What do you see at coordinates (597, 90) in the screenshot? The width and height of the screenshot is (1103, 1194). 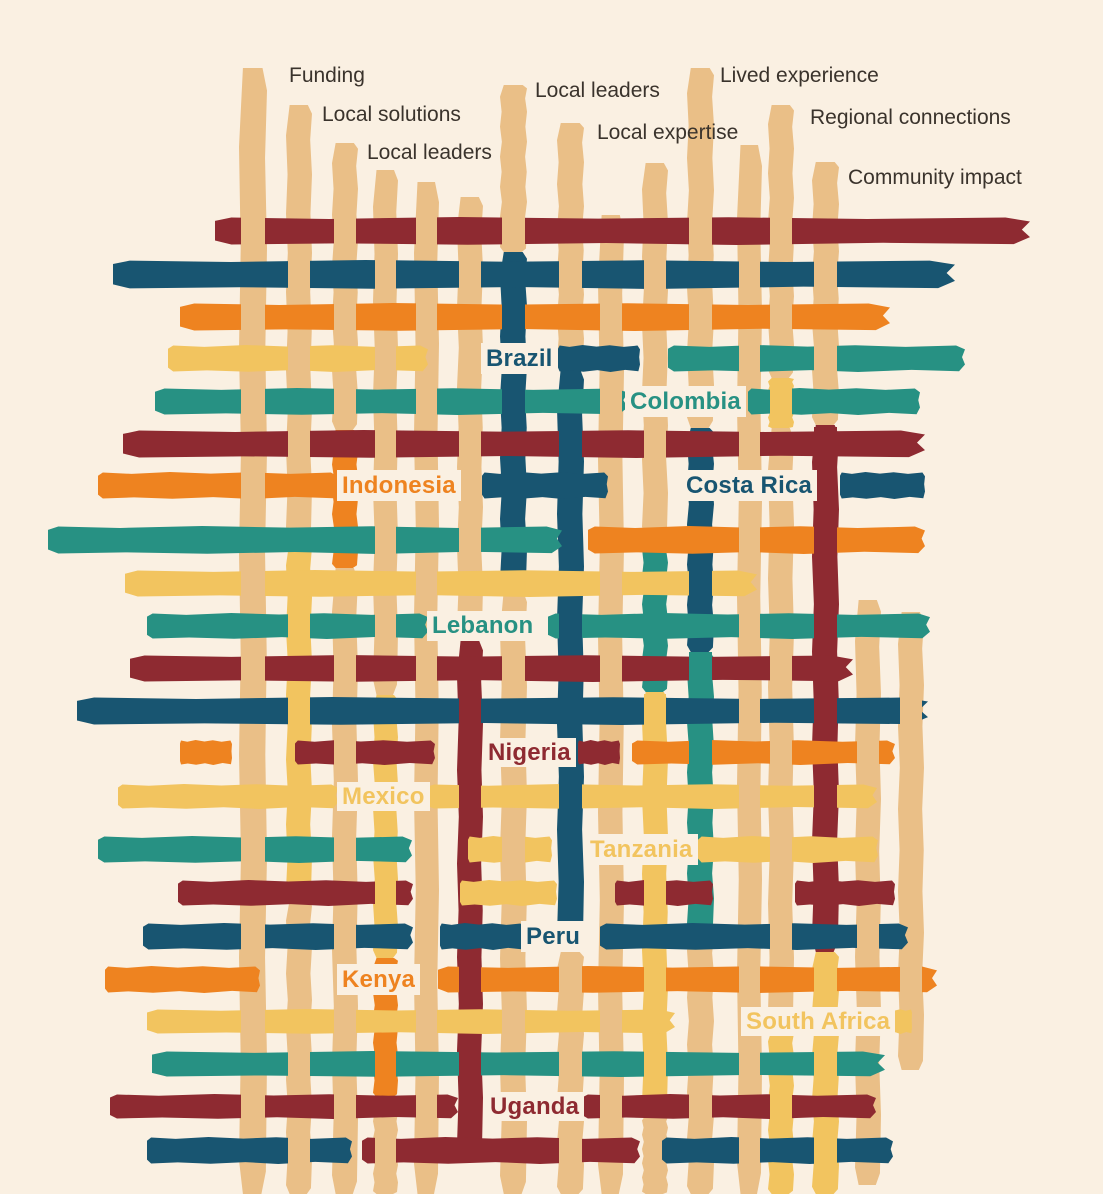 I see `theme-label-local-leaders-3: Local leaders` at bounding box center [597, 90].